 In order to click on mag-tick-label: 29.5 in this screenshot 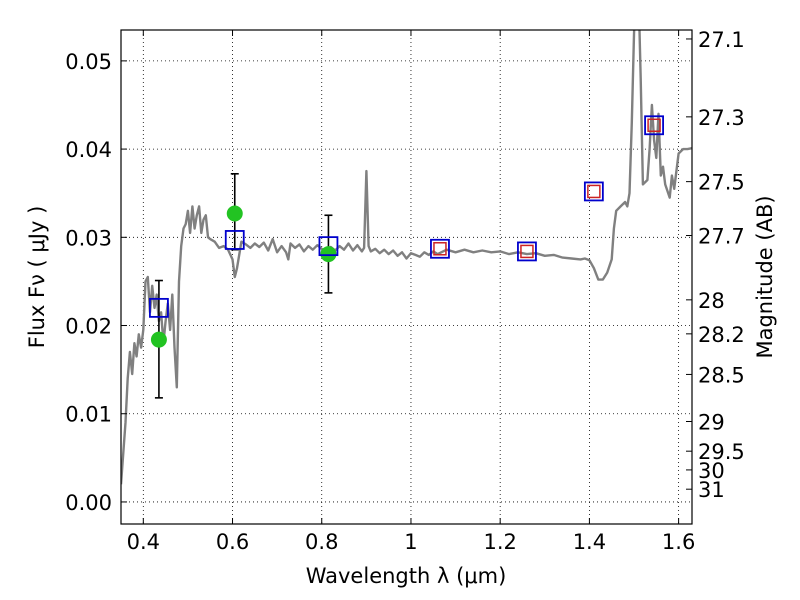, I will do `click(721, 452)`.